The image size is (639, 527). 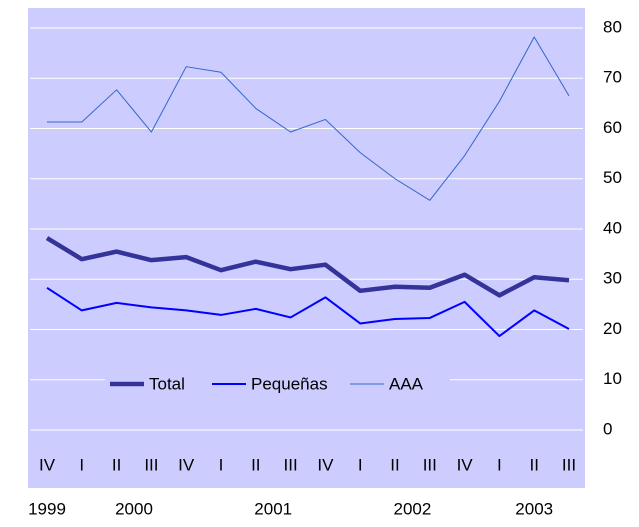 I want to click on y-tick-label: 40, so click(x=612, y=227).